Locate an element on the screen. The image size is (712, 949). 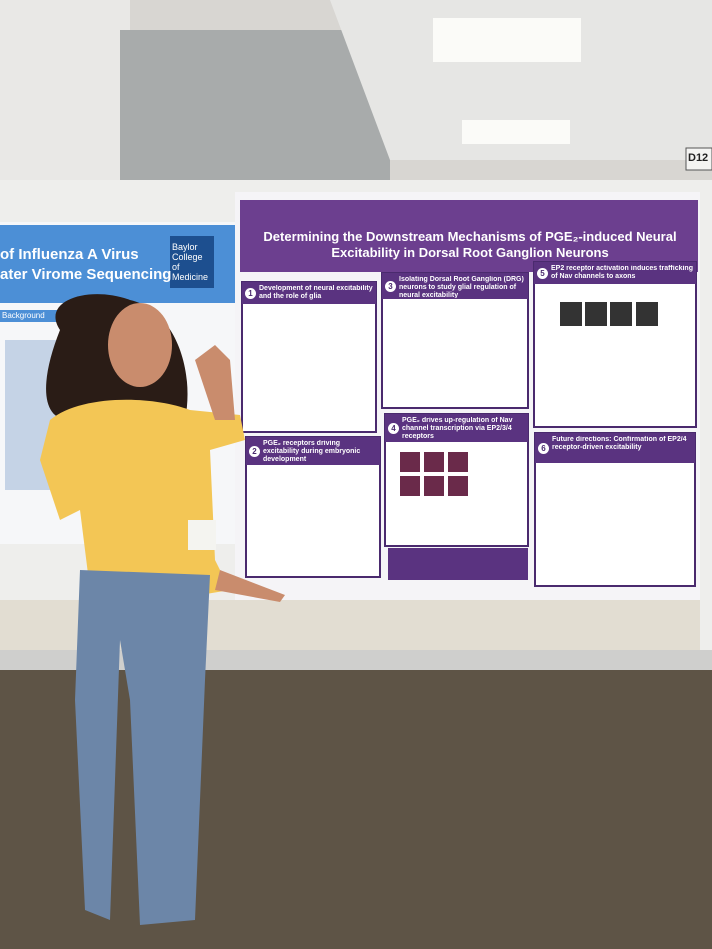
title-bar is located at coordinates (469, 236).